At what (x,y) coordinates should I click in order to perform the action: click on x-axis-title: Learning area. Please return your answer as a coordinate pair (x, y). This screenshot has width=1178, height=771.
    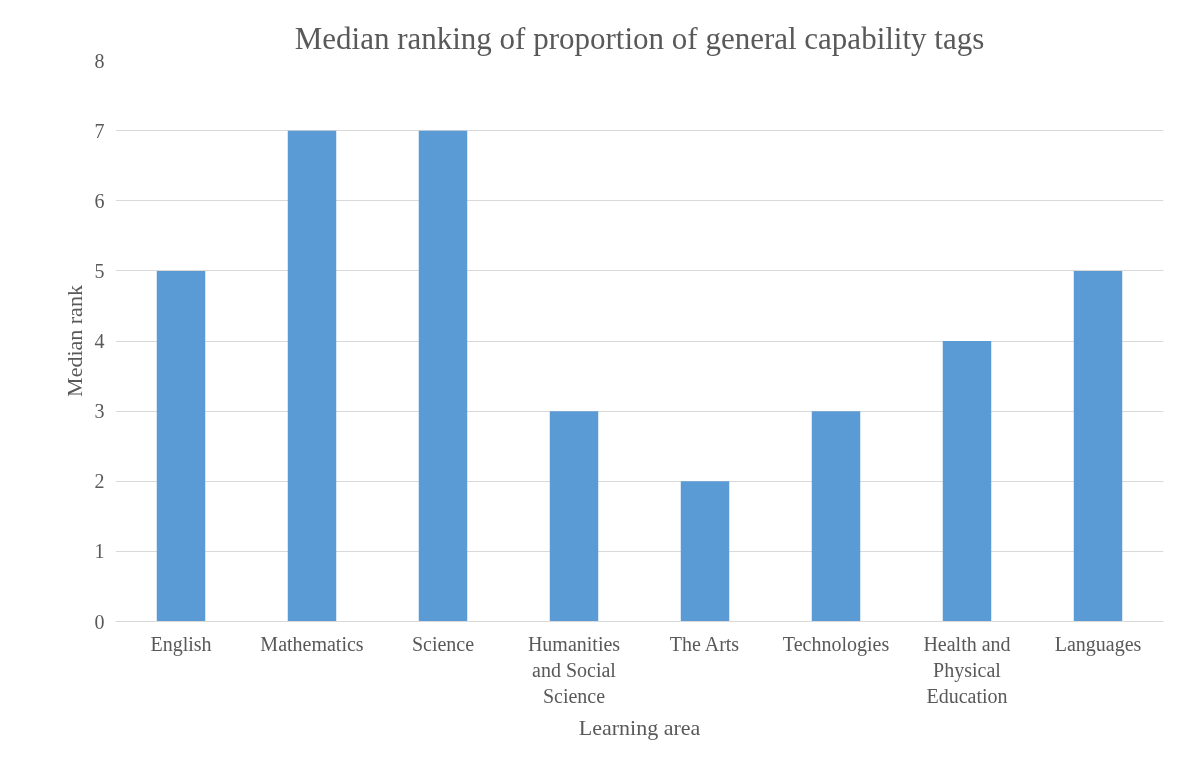
    Looking at the image, I should click on (639, 728).